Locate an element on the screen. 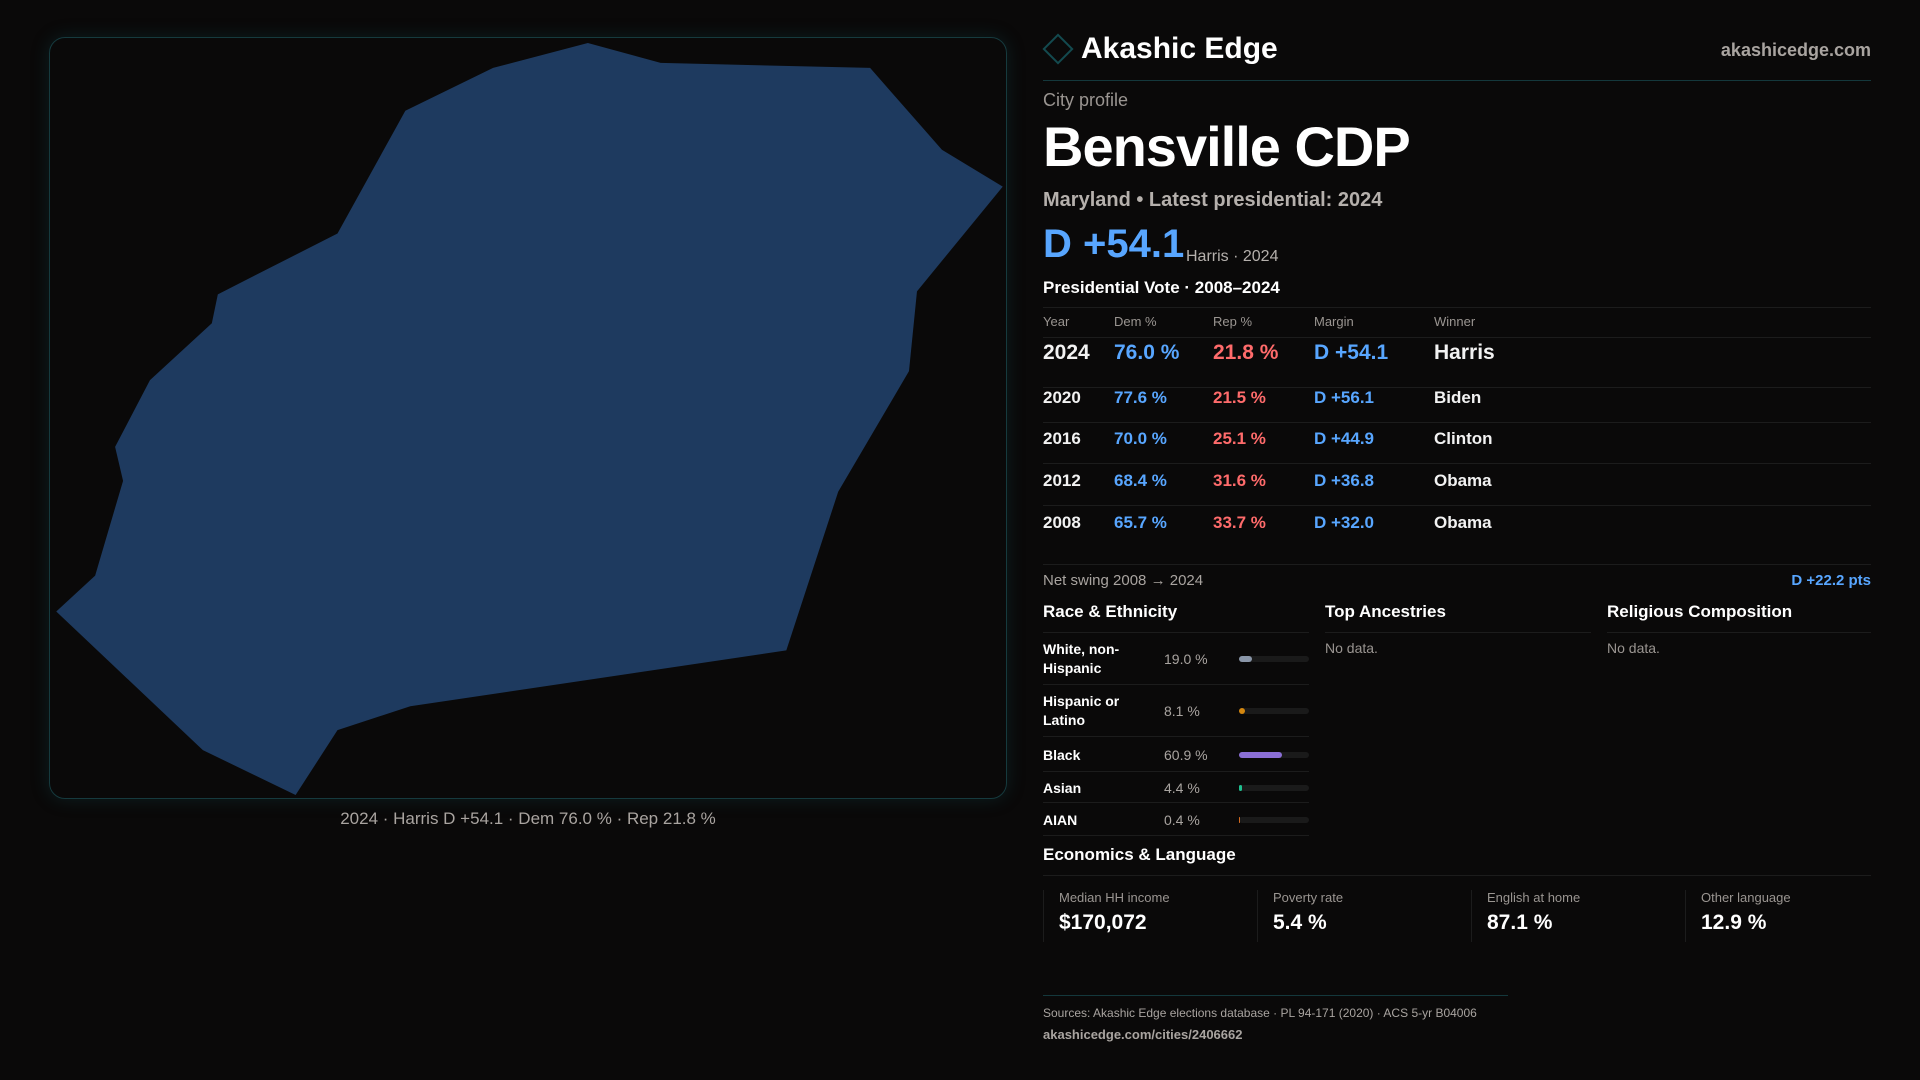 This screenshot has height=1080, width=1920. vote-row: 2016 70.0 % 25.1 % D +44.9 Clinton is located at coordinates (1457, 449).